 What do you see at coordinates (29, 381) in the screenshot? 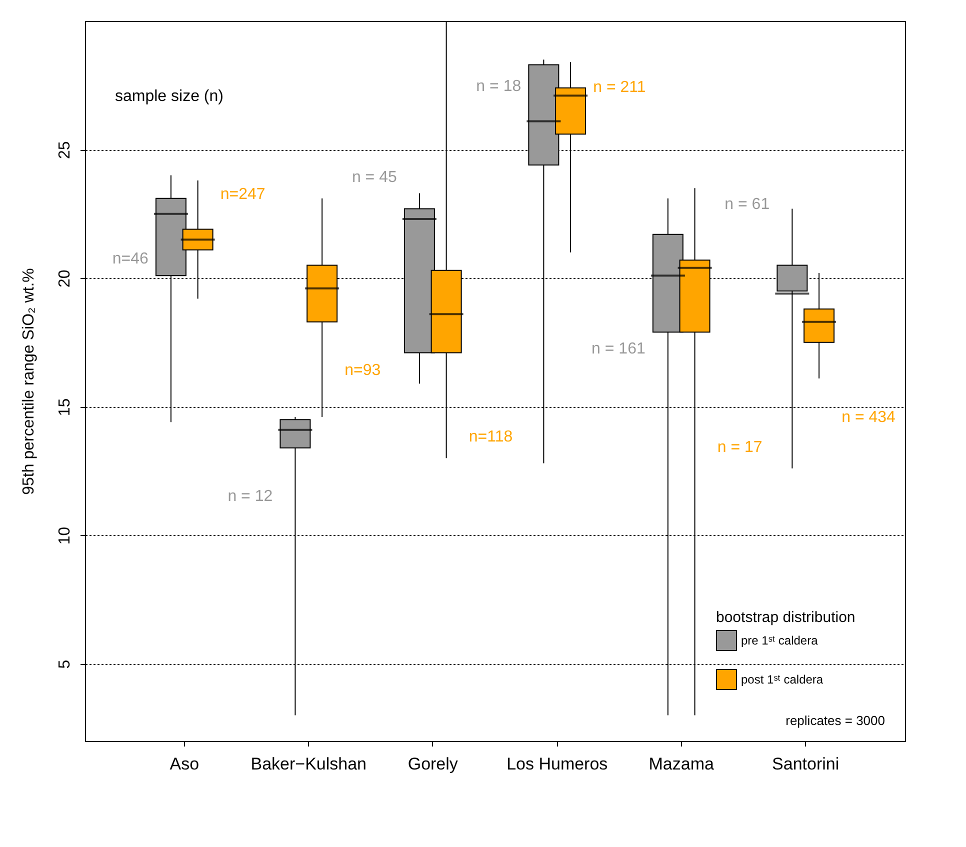
I see `y-axis-title: 95th percentile range SiO₂ wt.%` at bounding box center [29, 381].